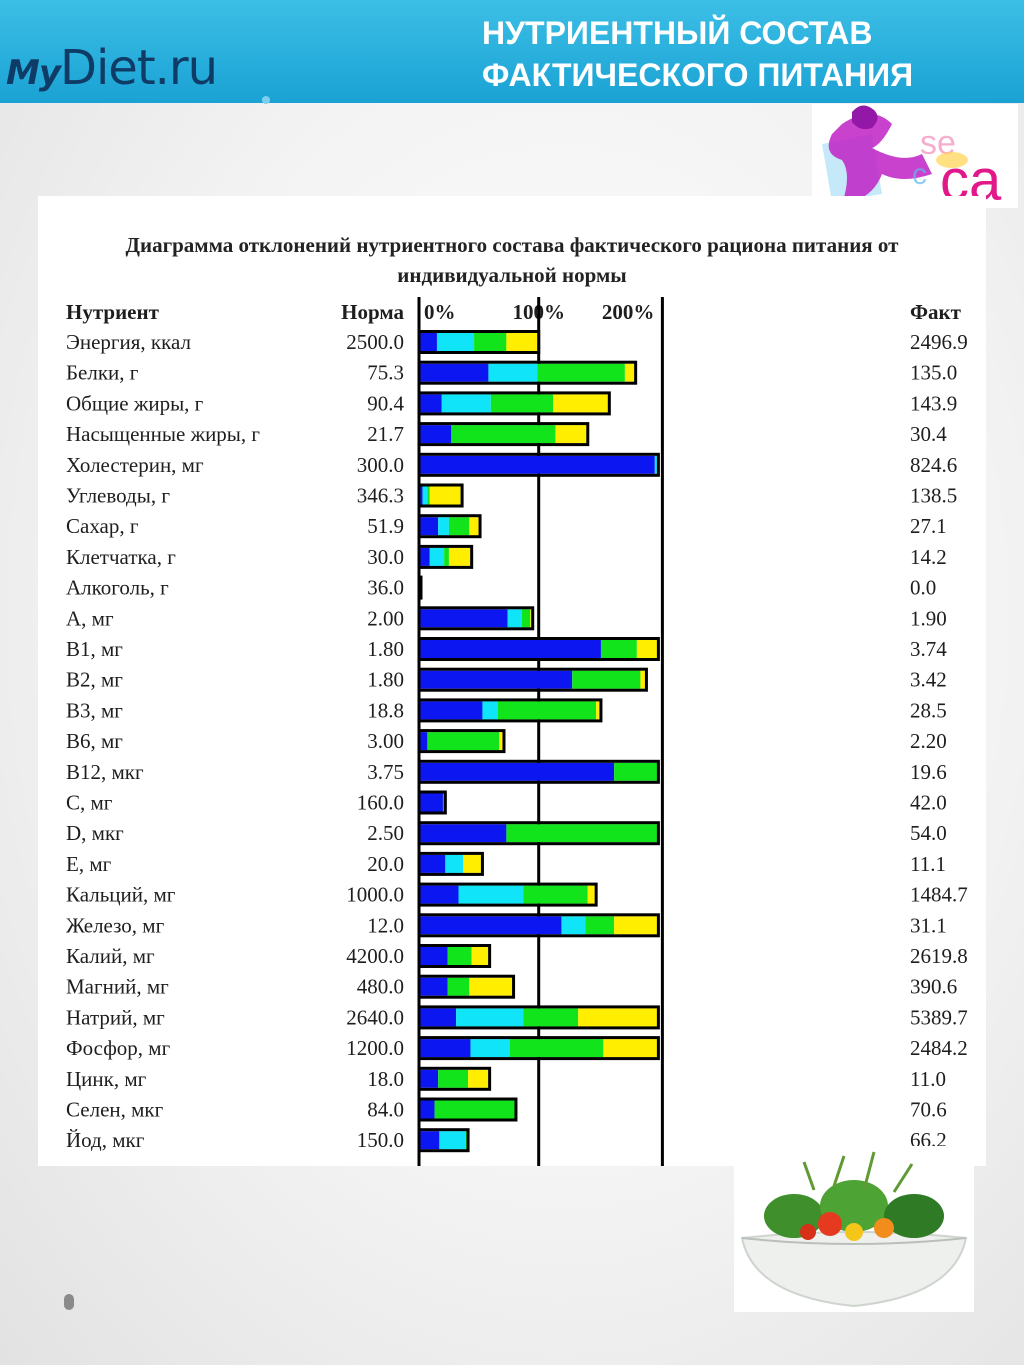 The image size is (1024, 1365). Describe the element at coordinates (102, 526) in the screenshot. I see `row-label: Сахар, г` at that location.